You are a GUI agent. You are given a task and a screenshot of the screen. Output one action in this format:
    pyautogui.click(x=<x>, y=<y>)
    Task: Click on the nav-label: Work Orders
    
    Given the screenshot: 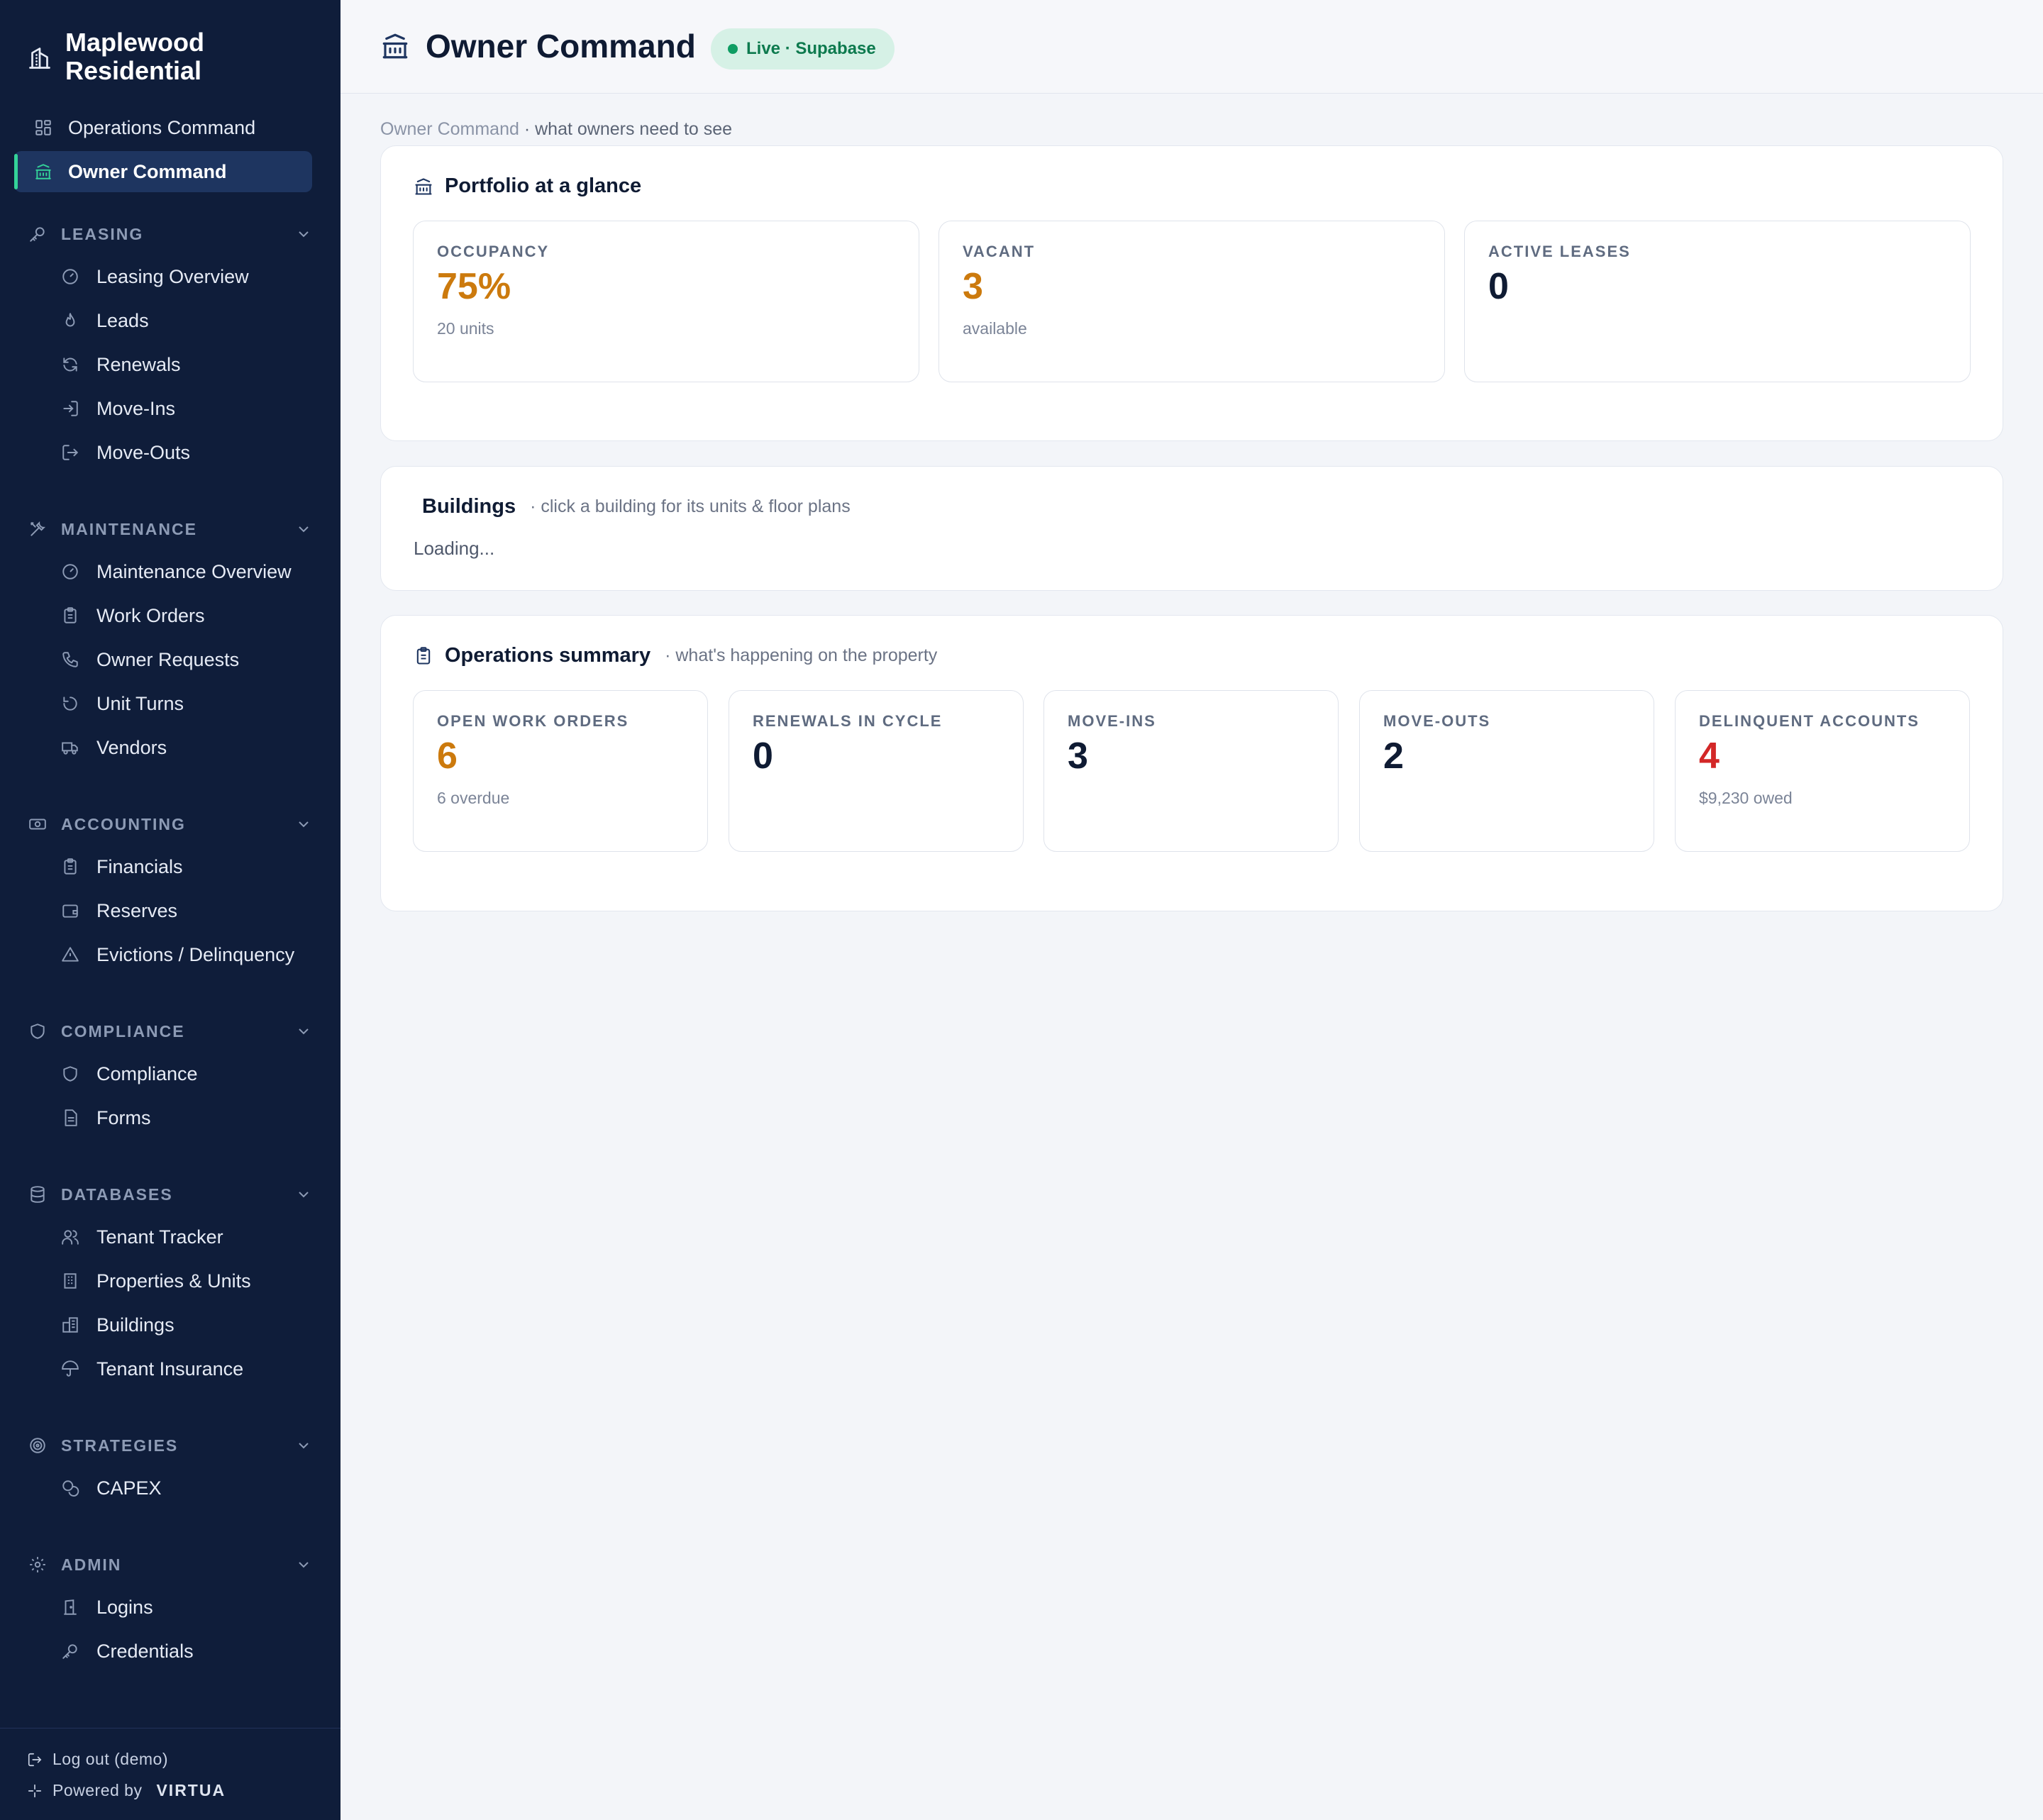 What is the action you would take?
    pyautogui.click(x=150, y=615)
    